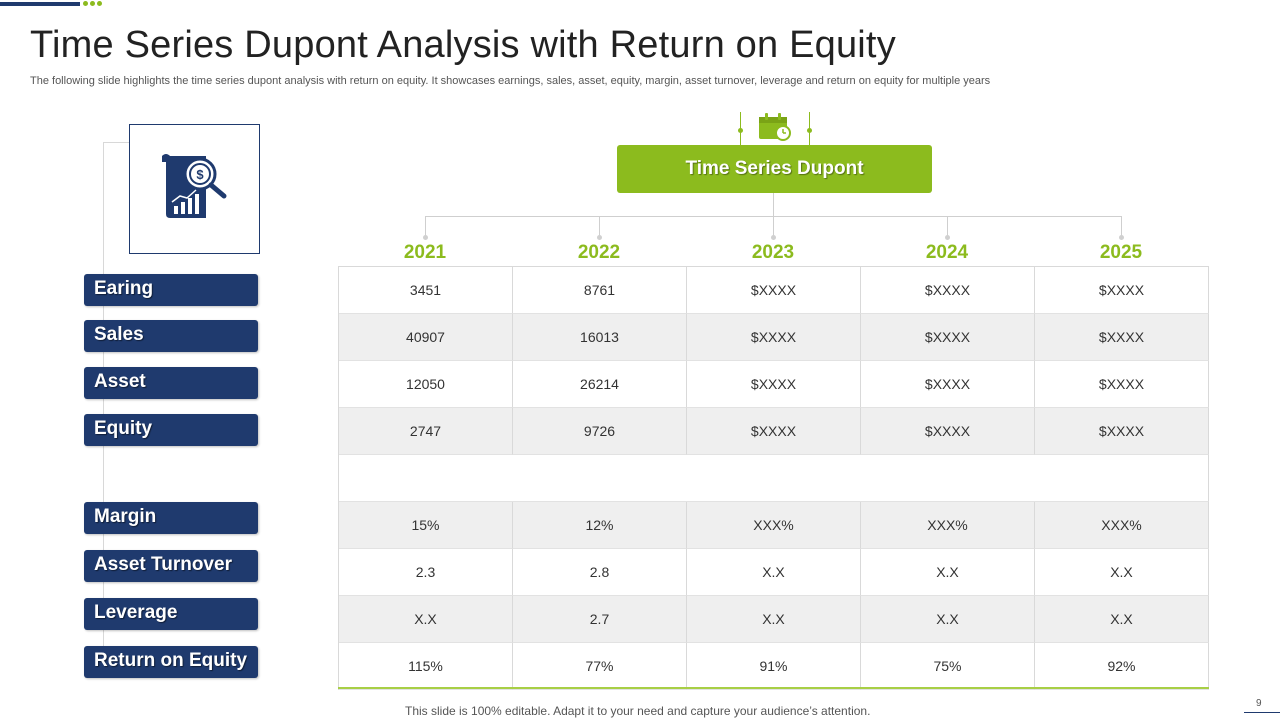 This screenshot has width=1280, height=720. What do you see at coordinates (426, 384) in the screenshot?
I see `table-cell: 12050` at bounding box center [426, 384].